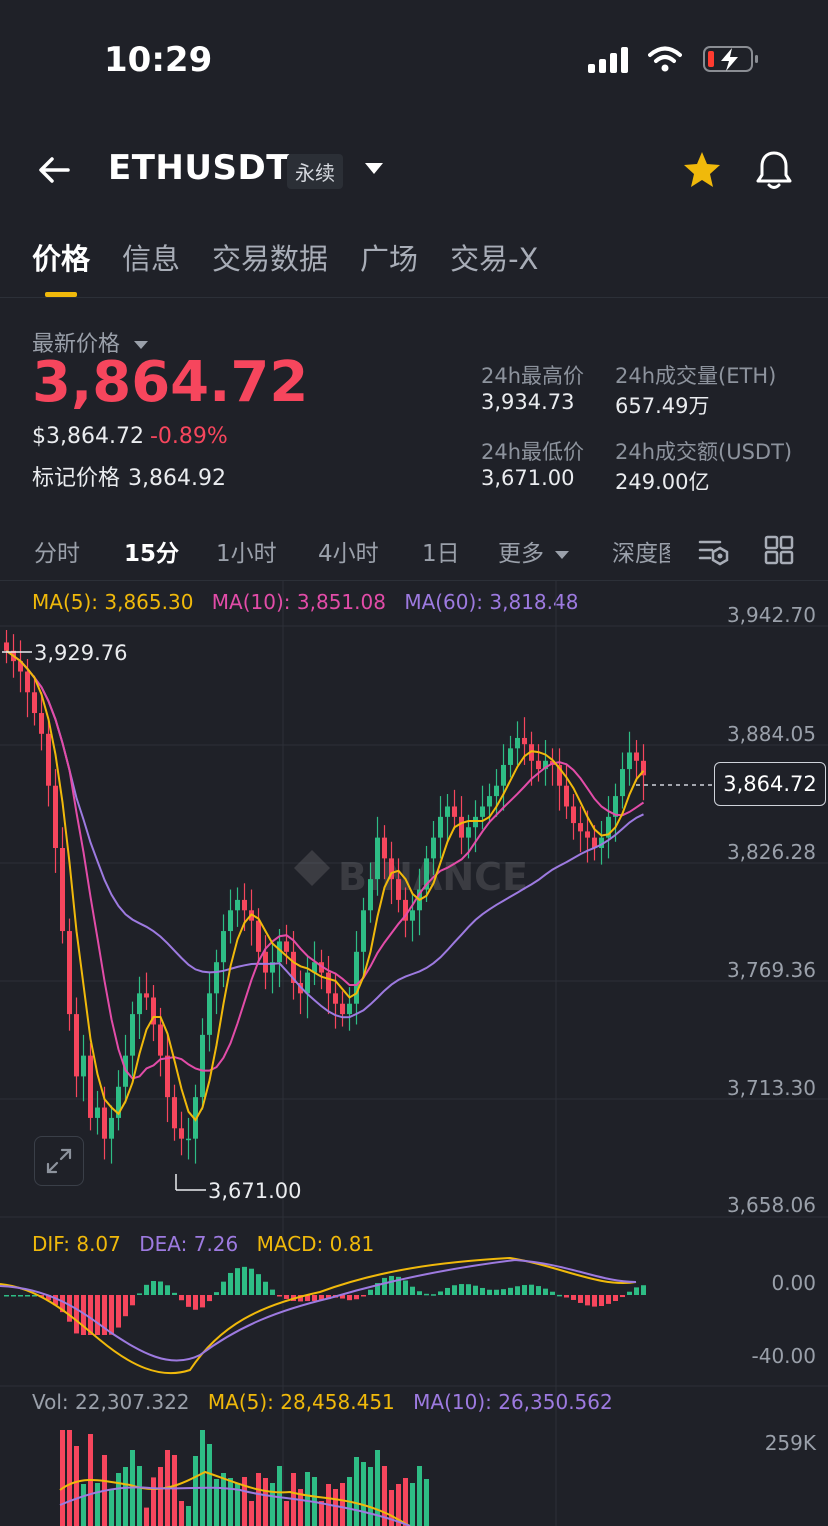  Describe the element at coordinates (714, 551) in the screenshot. I see `indicator-settings-icon` at that location.